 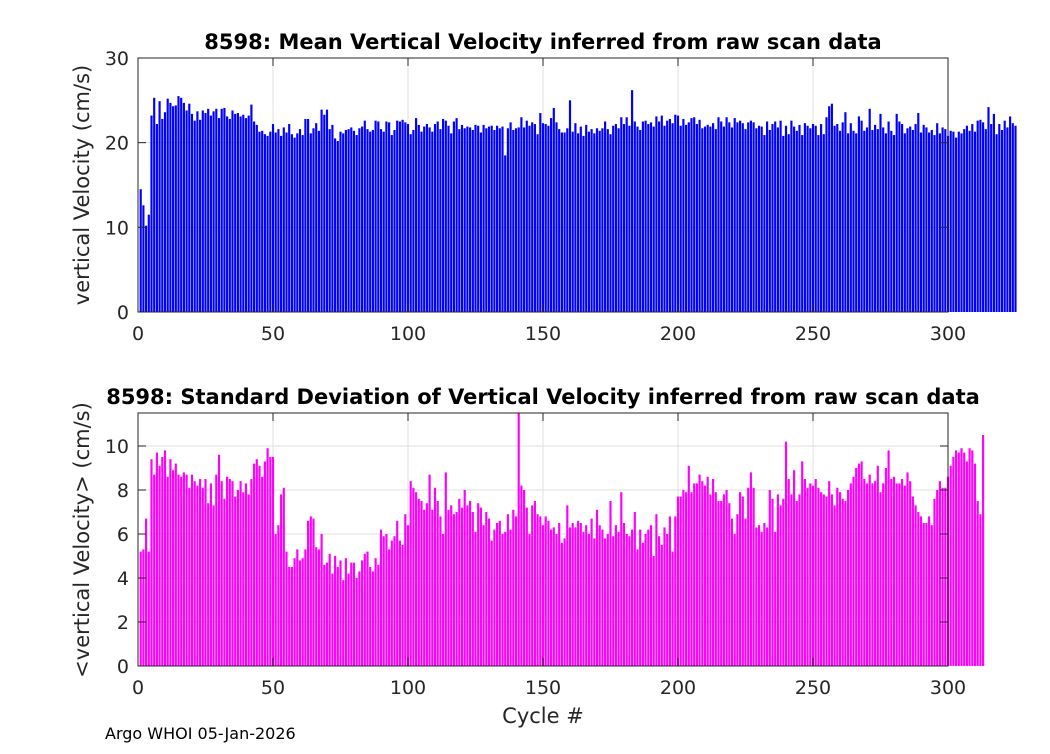 What do you see at coordinates (82, 185) in the screenshot?
I see `mean-velocity-ylabel: vertical Velocity (cm/s)` at bounding box center [82, 185].